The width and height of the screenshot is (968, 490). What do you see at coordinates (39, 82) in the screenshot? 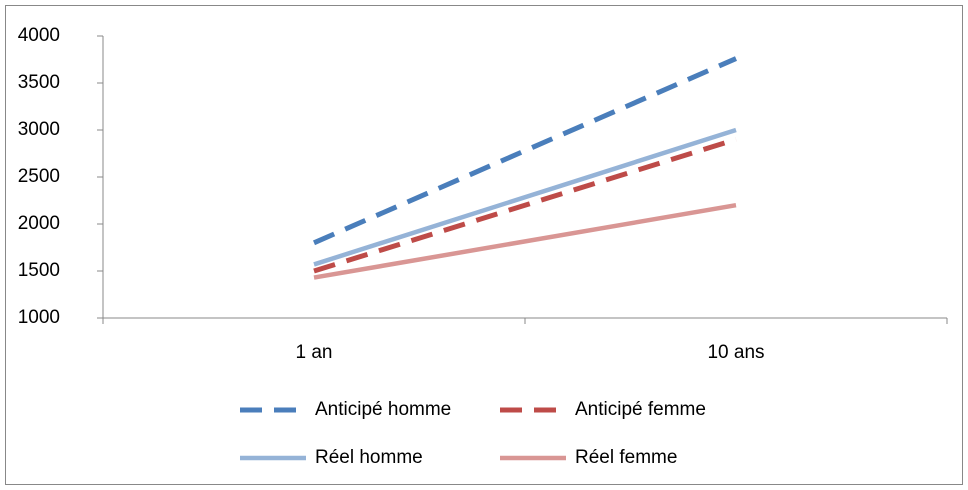
I see `y-tick-label: 3500` at bounding box center [39, 82].